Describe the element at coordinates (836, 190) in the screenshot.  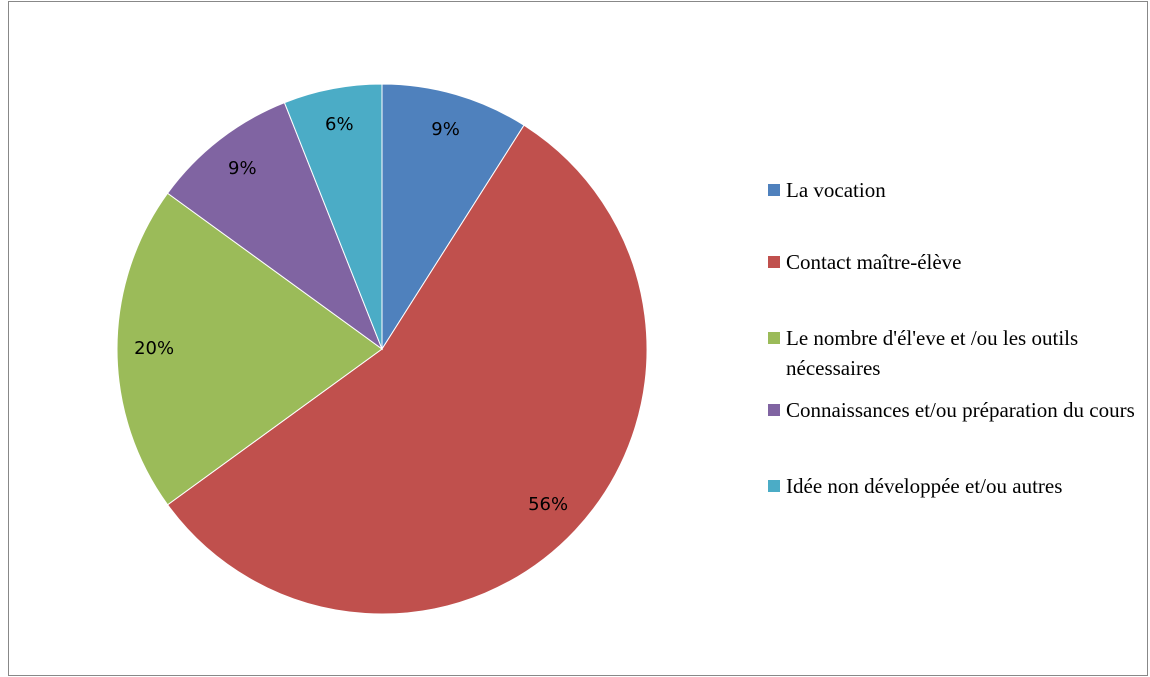
I see `legend-label: La vocation` at that location.